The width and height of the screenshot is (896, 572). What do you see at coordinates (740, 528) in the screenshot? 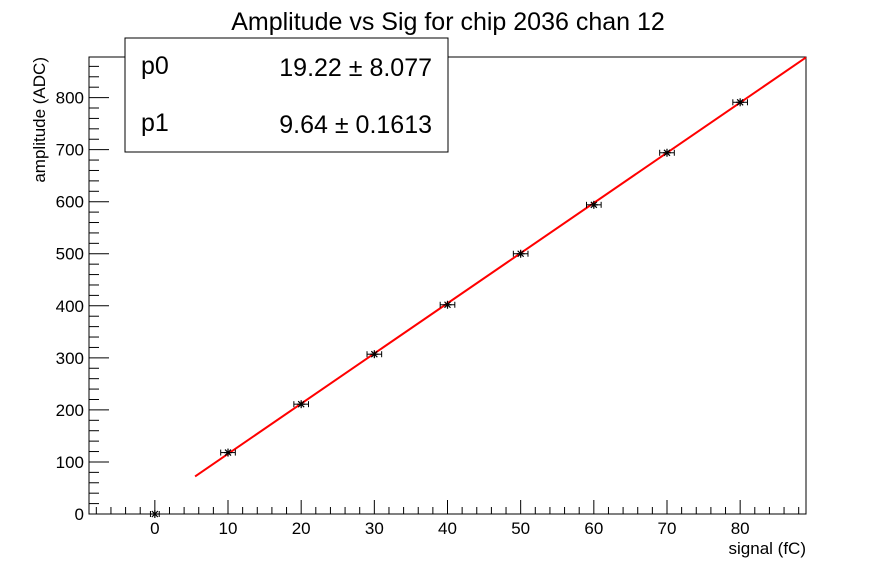
I see `x-tick-label: 80` at bounding box center [740, 528].